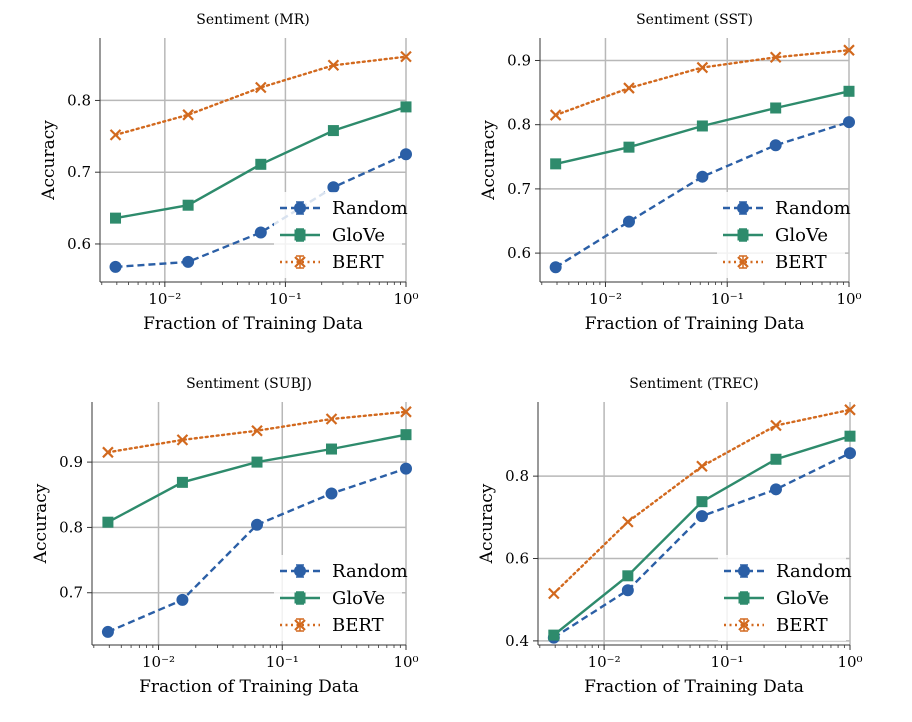  Describe the element at coordinates (253, 324) in the screenshot. I see `x-axis-label: Fraction of Training Data` at that location.